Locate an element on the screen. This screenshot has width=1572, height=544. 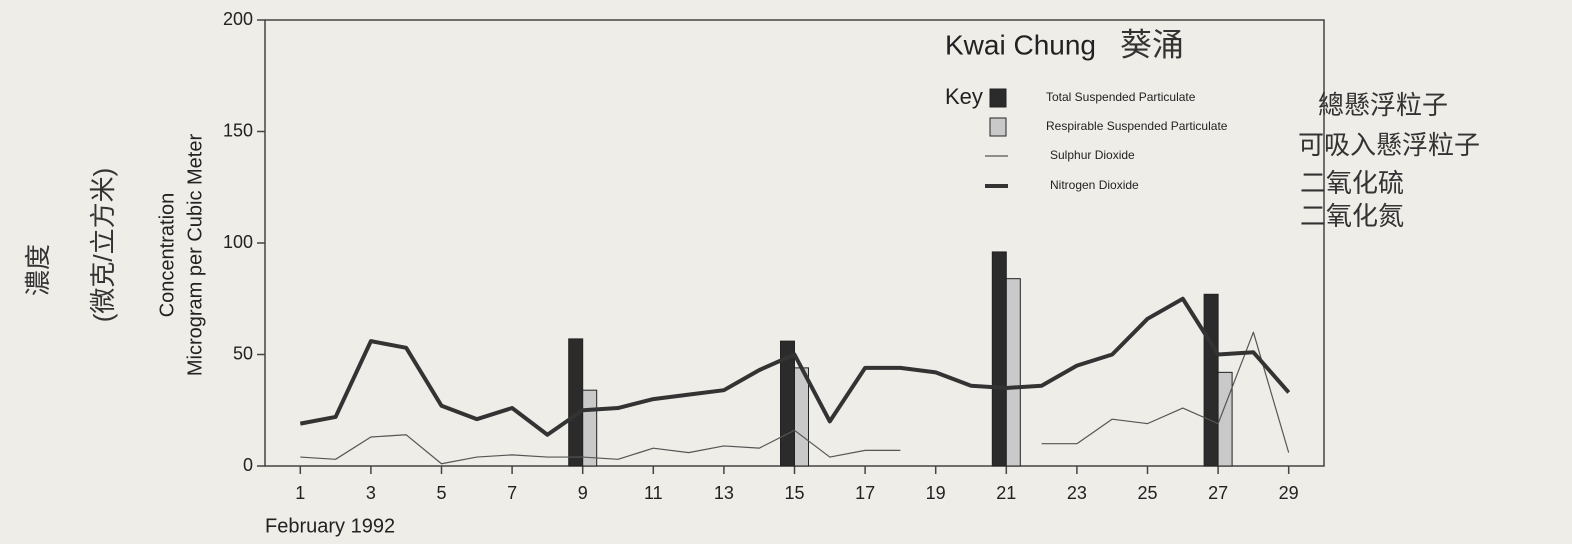
x-tick-label: 17 is located at coordinates (865, 493).